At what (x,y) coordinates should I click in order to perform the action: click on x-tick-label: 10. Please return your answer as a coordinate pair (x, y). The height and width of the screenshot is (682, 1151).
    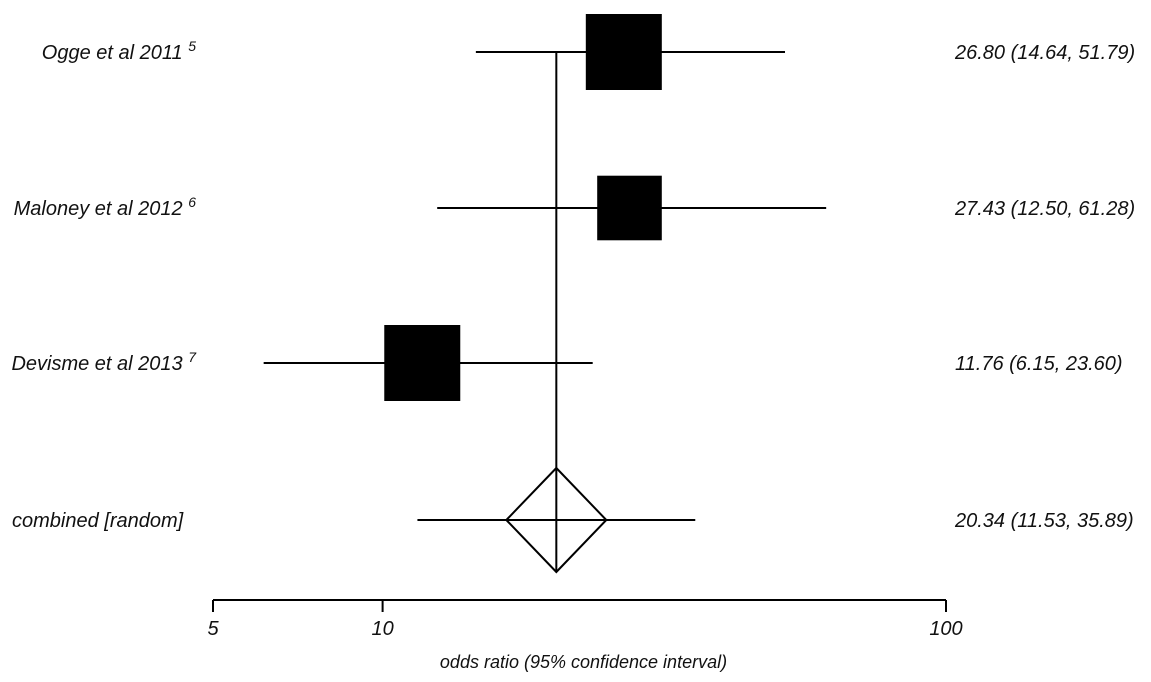
    Looking at the image, I should click on (382, 629).